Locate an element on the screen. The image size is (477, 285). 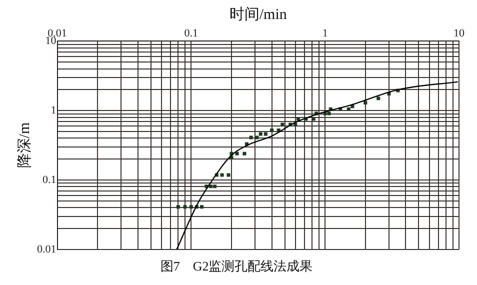
y-tick-label: 1 is located at coordinates (53, 110).